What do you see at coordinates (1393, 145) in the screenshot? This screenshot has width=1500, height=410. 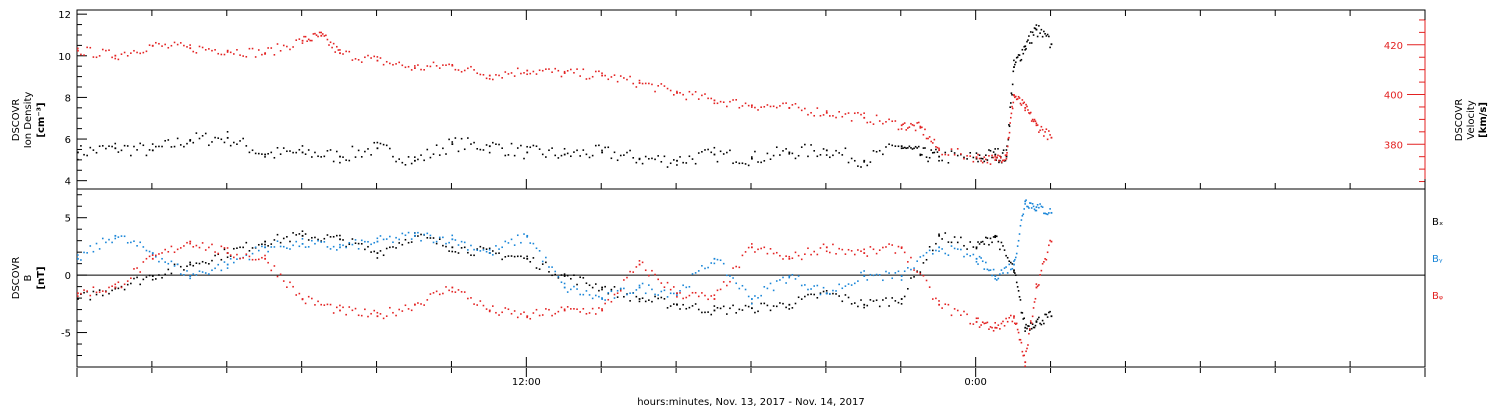 I see `top-right-ytick-label: 380` at bounding box center [1393, 145].